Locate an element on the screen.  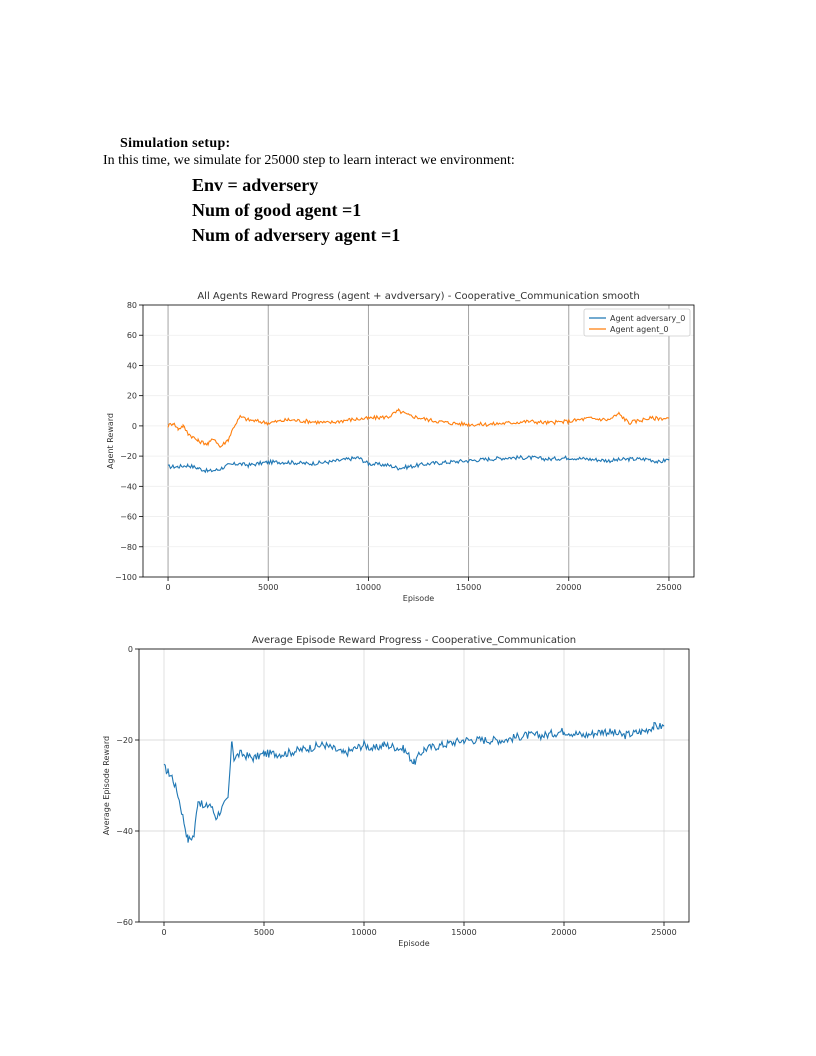
adversery-agent-line: Num of adversery agent =1 is located at coordinates (296, 235).